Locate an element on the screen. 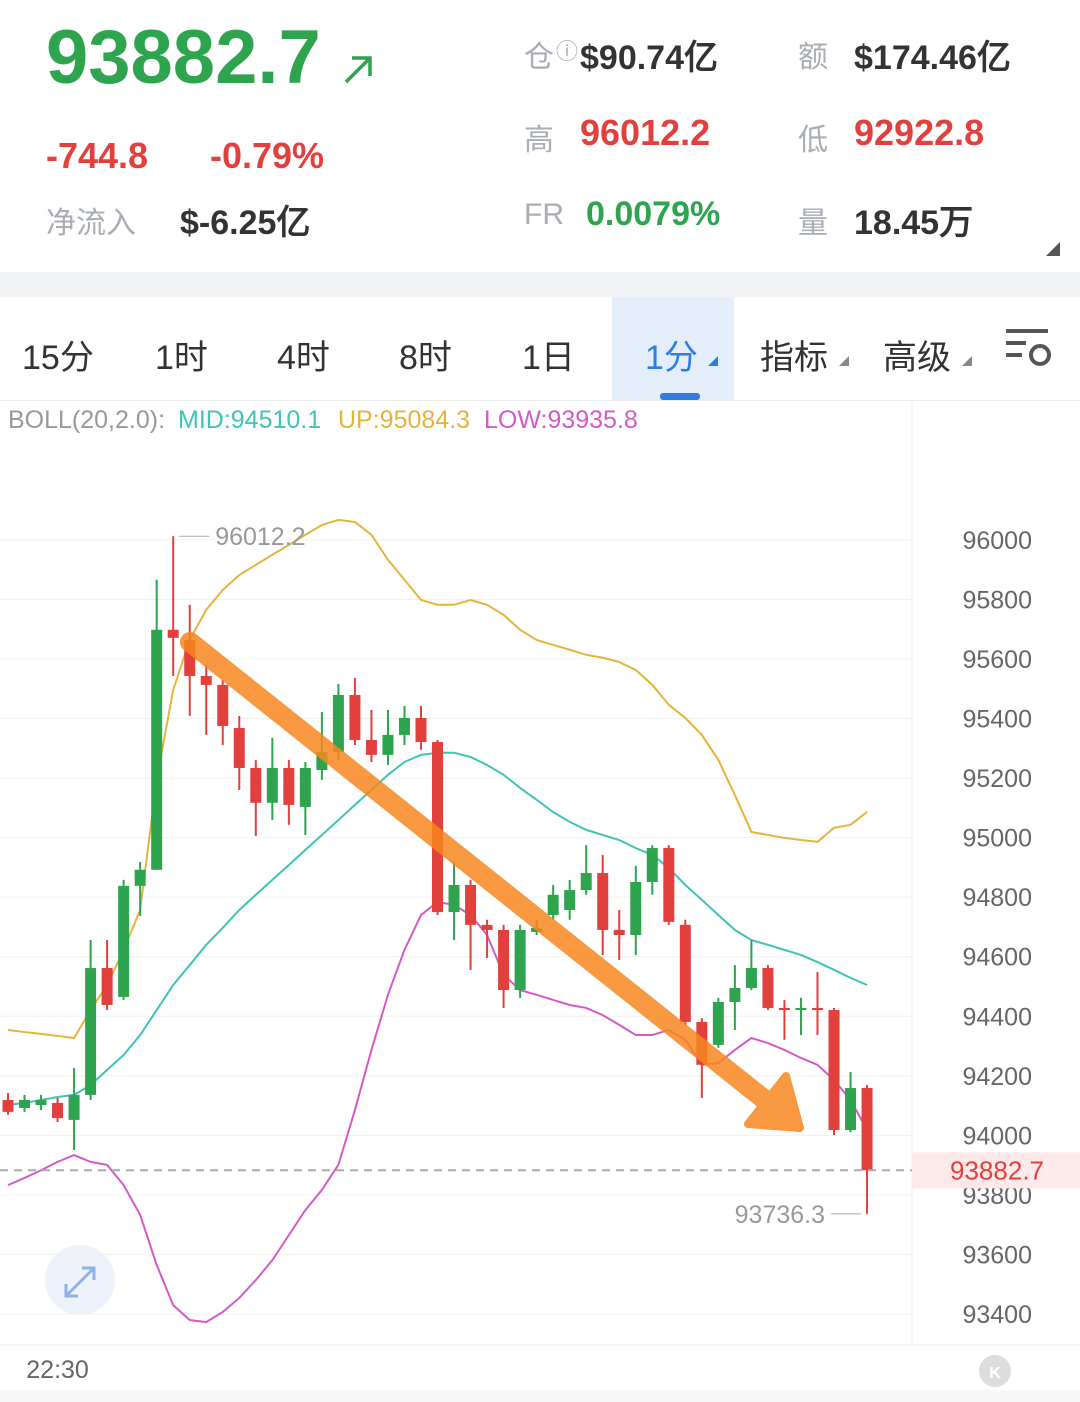 The width and height of the screenshot is (1080, 1402). k-button is located at coordinates (995, 1371).